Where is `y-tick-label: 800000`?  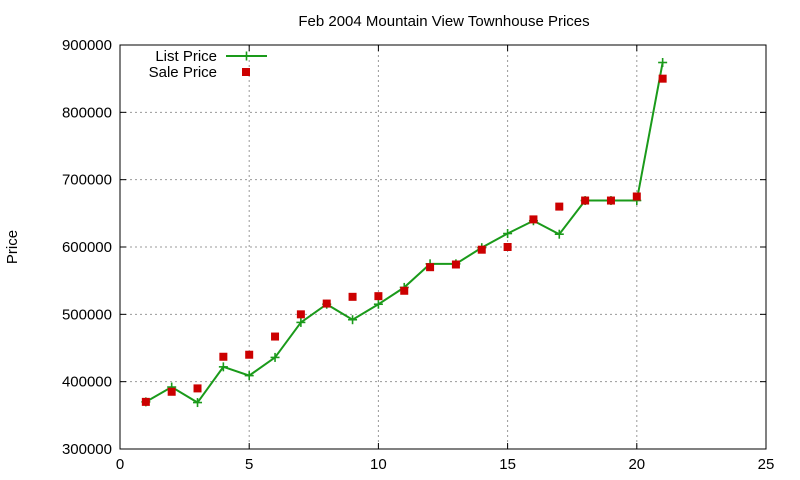
y-tick-label: 800000 is located at coordinates (87, 112).